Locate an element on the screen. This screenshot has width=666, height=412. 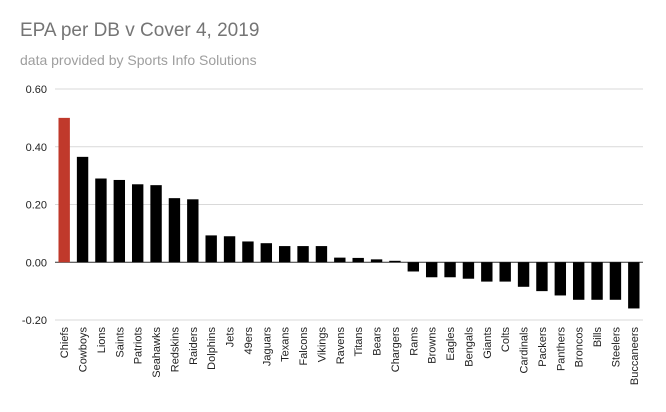
chart-subtitle: data provided by Sports Info Solutions is located at coordinates (138, 60).